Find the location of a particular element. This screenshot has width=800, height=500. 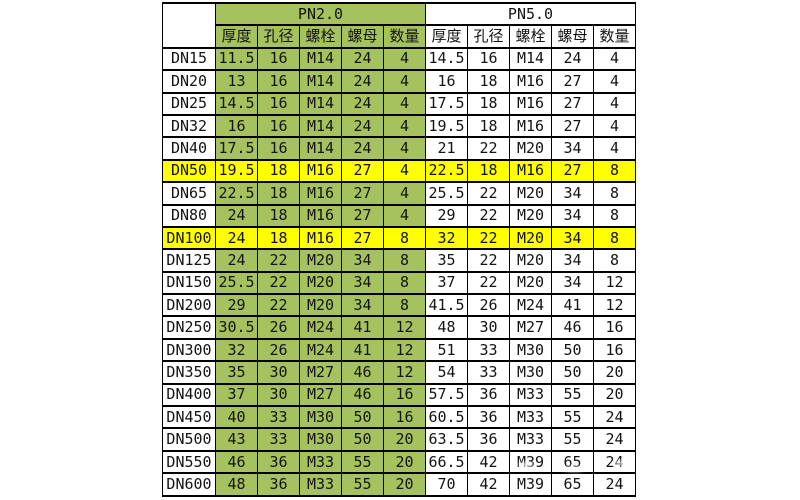

row-label: DN40 is located at coordinates (189, 148).